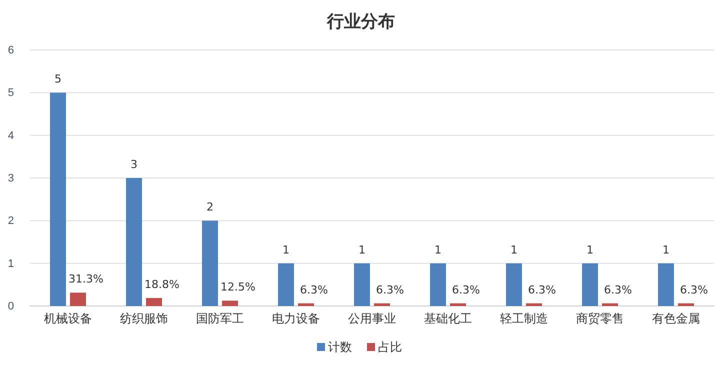 The image size is (722, 369). I want to click on x-tick-label: 电力设备, so click(296, 319).